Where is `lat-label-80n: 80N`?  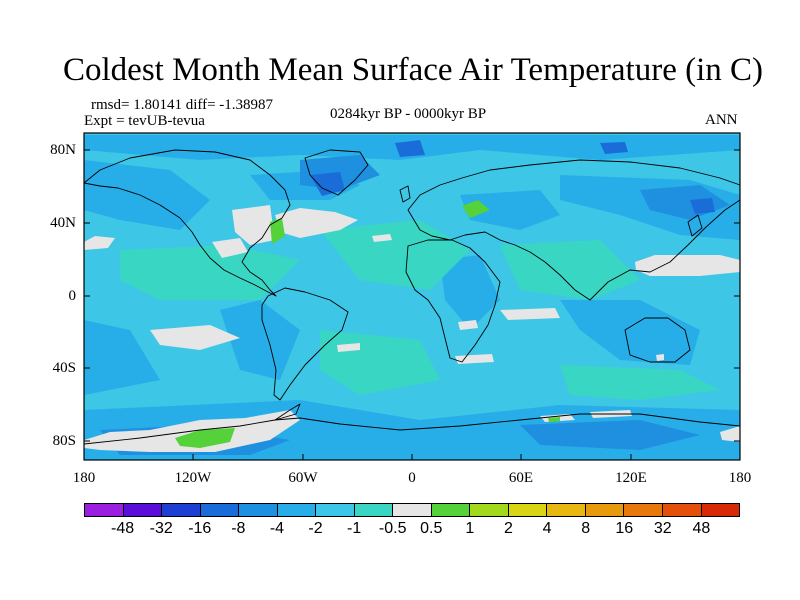
lat-label-80n: 80N is located at coordinates (63, 150).